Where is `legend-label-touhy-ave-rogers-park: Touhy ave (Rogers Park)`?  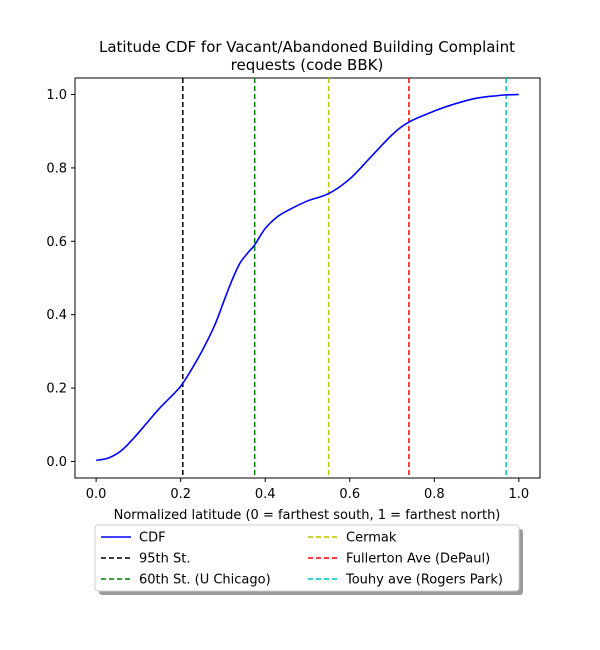
legend-label-touhy-ave-rogers-park: Touhy ave (Rogers Park) is located at coordinates (424, 580).